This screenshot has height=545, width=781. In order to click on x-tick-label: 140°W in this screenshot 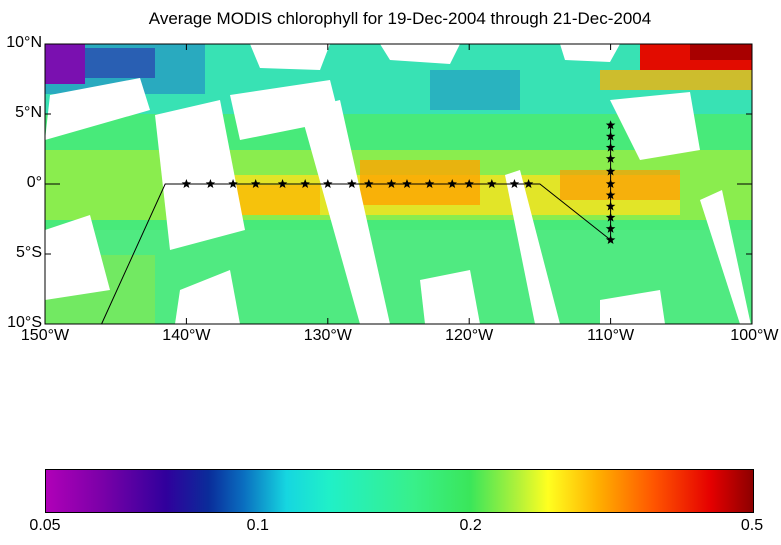, I will do `click(186, 335)`.